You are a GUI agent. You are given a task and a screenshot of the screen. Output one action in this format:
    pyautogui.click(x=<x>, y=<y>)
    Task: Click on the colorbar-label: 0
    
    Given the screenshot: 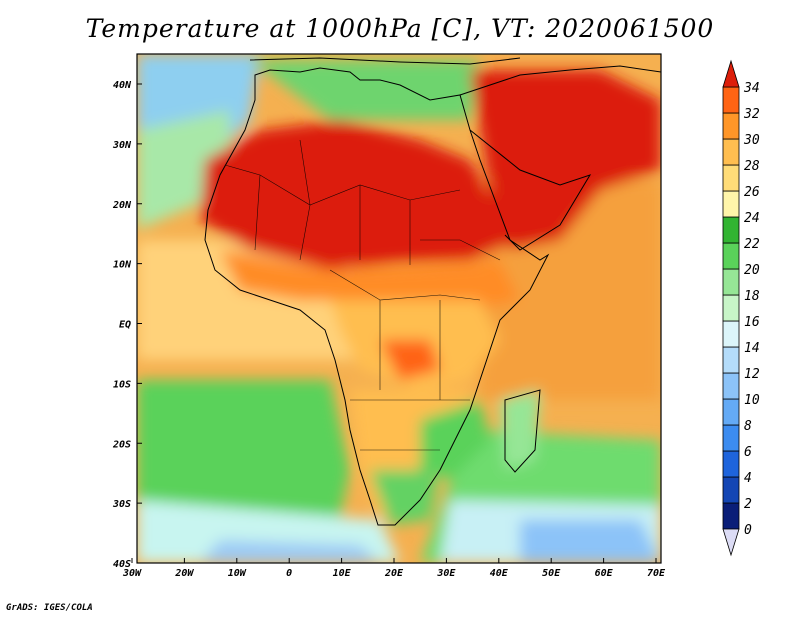 What is the action you would take?
    pyautogui.click(x=748, y=530)
    